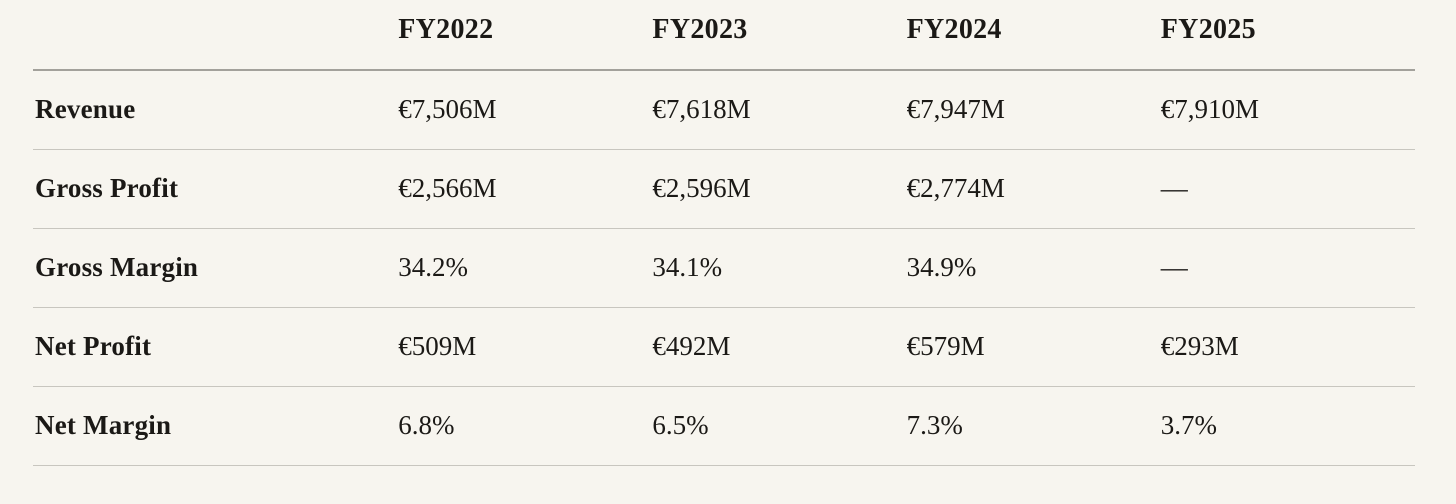 The image size is (1456, 504). What do you see at coordinates (1287, 189) in the screenshot?
I see `cell-gross-profit-fy2025: —` at bounding box center [1287, 189].